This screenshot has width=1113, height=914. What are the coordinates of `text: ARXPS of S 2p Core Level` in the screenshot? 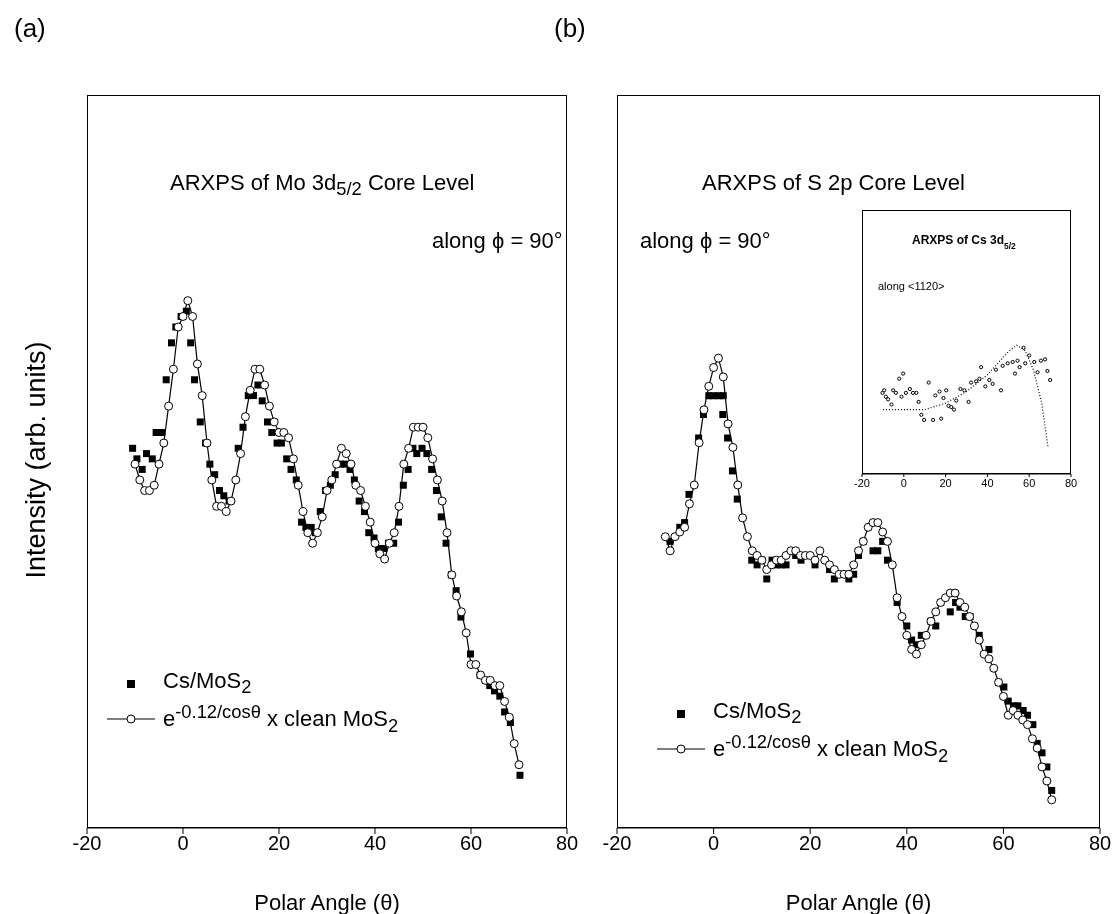 It's located at (833, 183).